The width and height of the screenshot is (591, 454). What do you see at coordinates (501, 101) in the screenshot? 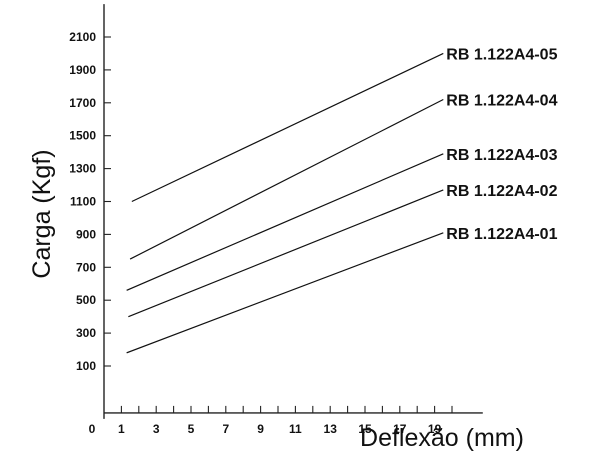
I see `series-label: RB 1.122A4-04` at bounding box center [501, 101].